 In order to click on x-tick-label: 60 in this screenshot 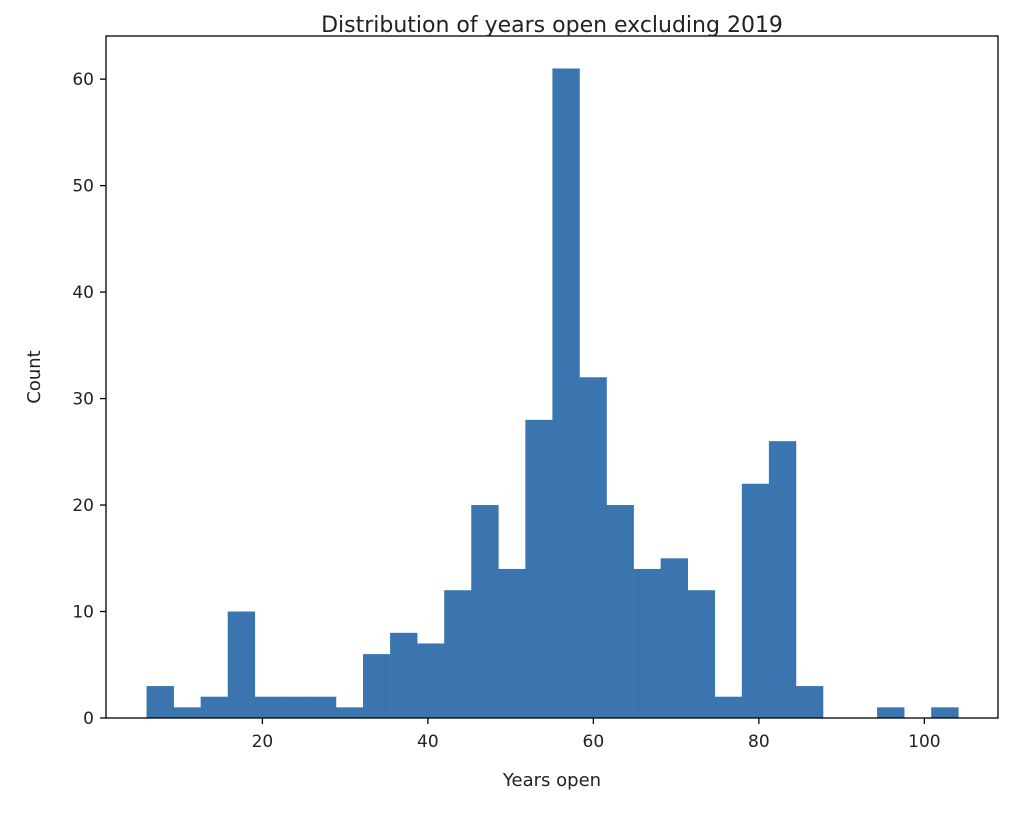, I will do `click(594, 742)`.